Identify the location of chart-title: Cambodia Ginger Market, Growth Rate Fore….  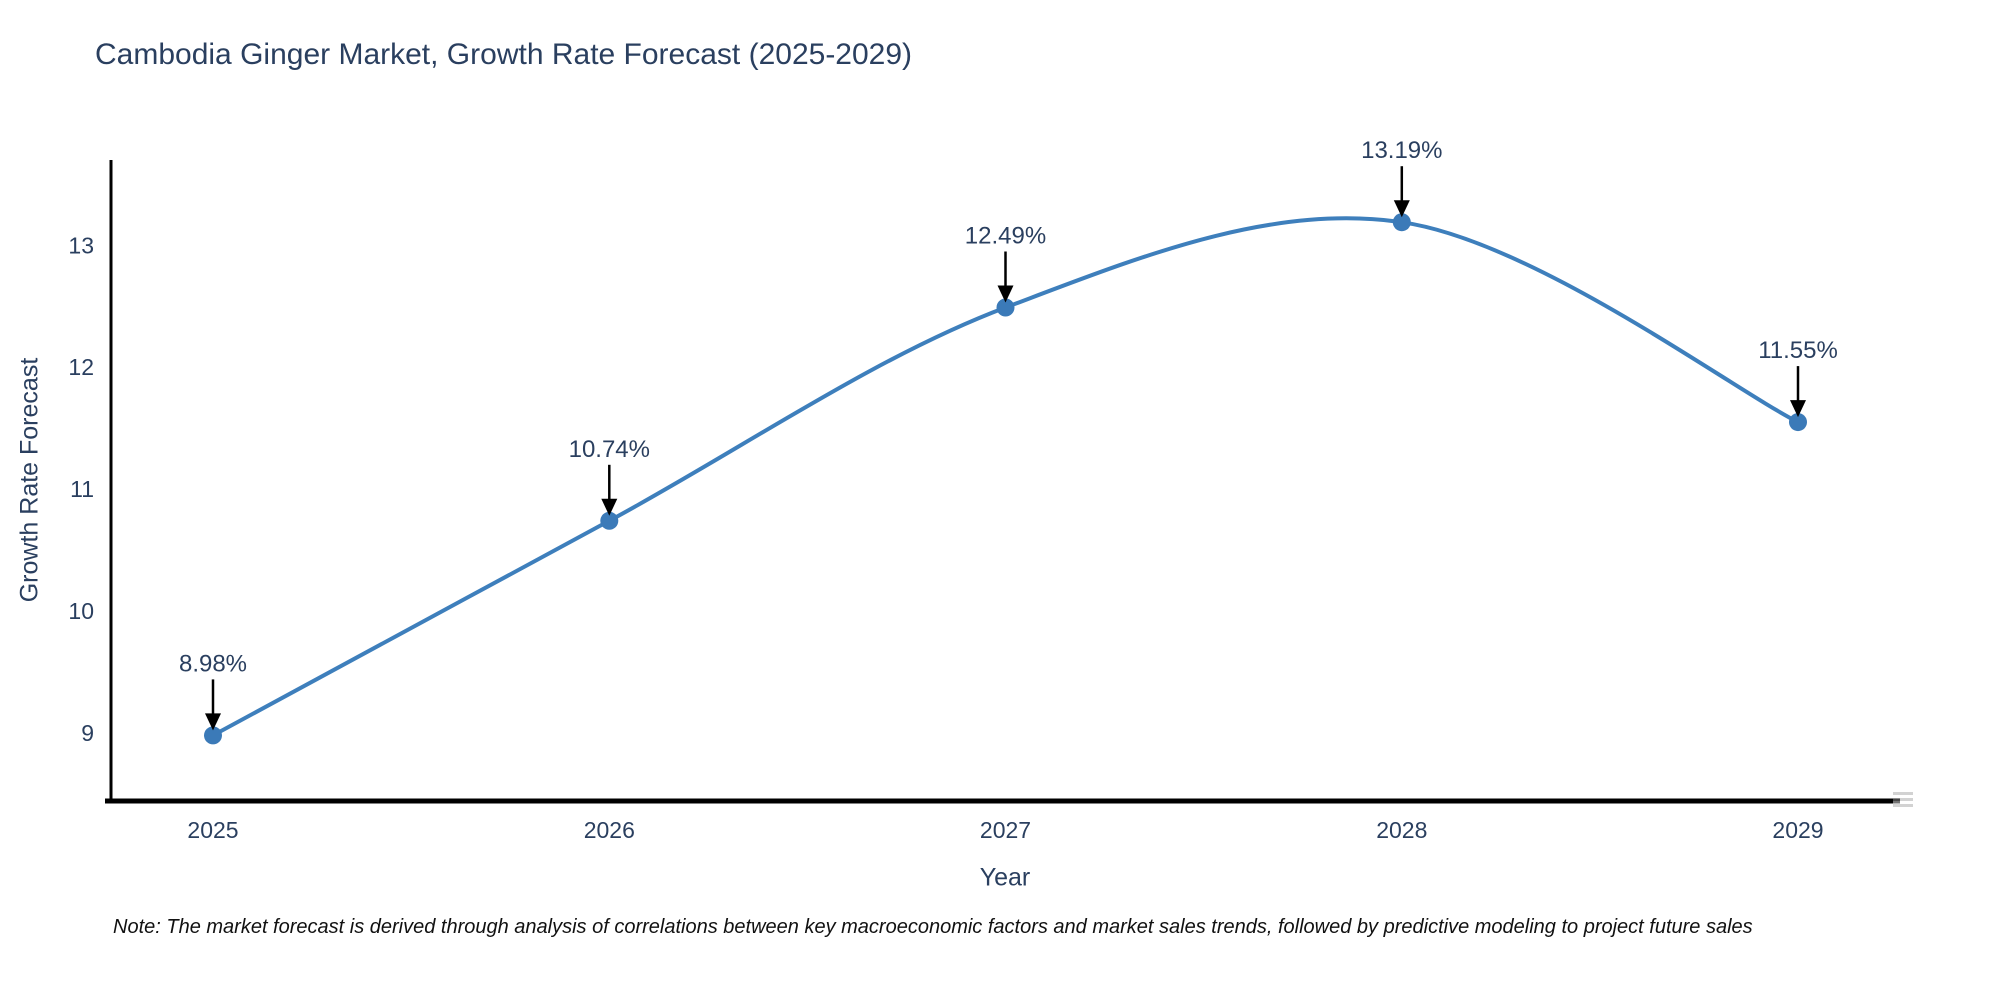
(504, 54).